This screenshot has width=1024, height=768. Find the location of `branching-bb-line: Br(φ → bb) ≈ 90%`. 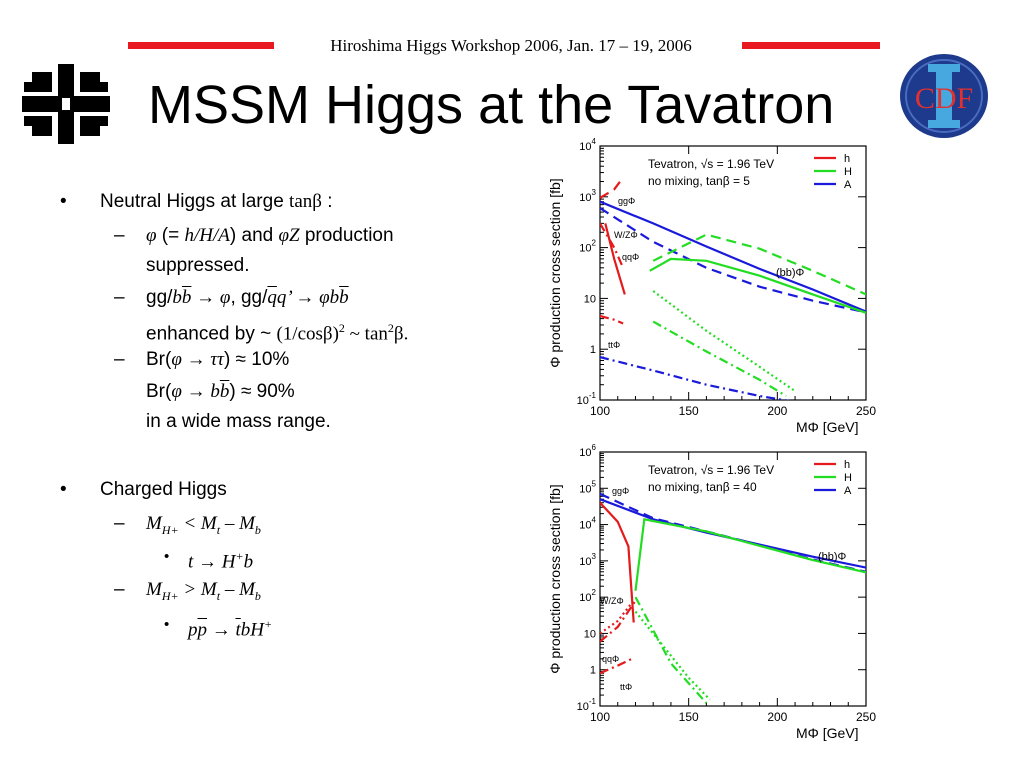

branching-bb-line: Br(φ → bb) ≈ 90% is located at coordinates (220, 391).